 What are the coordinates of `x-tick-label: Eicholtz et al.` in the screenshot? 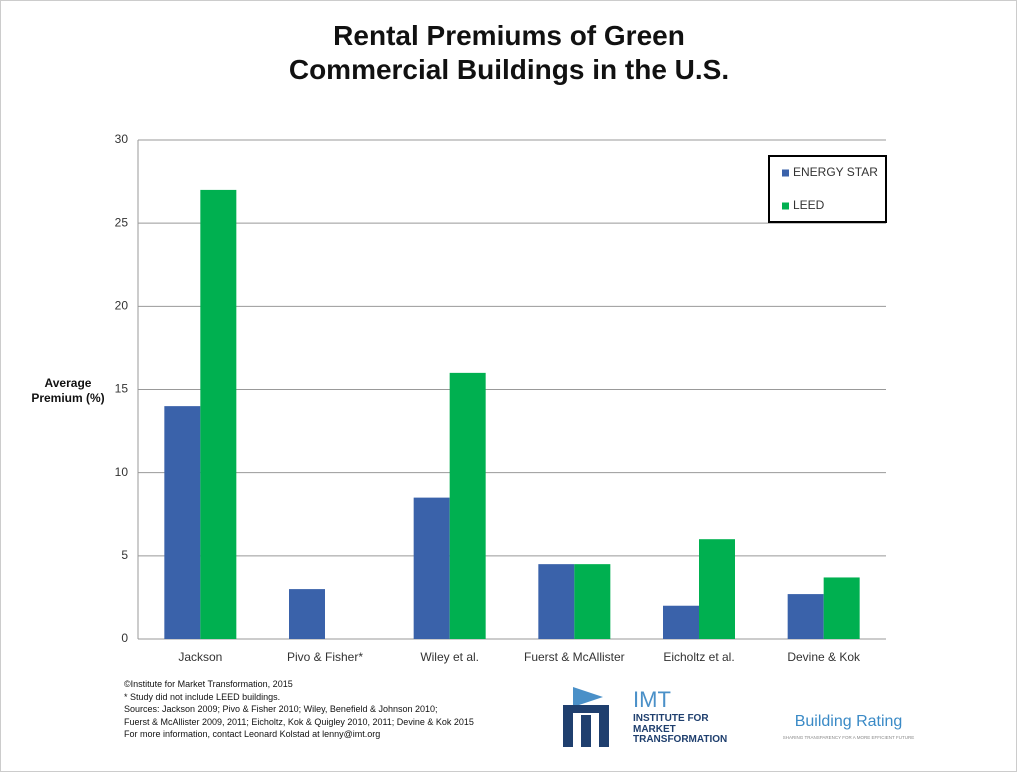 It's located at (698, 657).